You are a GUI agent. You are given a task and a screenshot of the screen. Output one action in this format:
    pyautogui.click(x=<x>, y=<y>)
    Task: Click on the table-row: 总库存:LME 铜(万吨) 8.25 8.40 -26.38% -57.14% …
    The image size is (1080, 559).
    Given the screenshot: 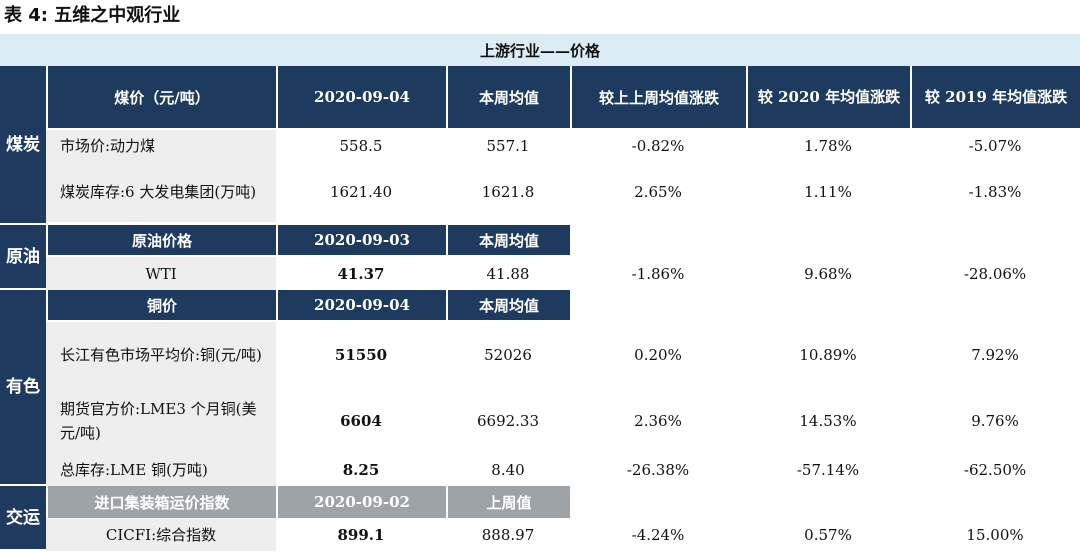 What is the action you would take?
    pyautogui.click(x=540, y=470)
    